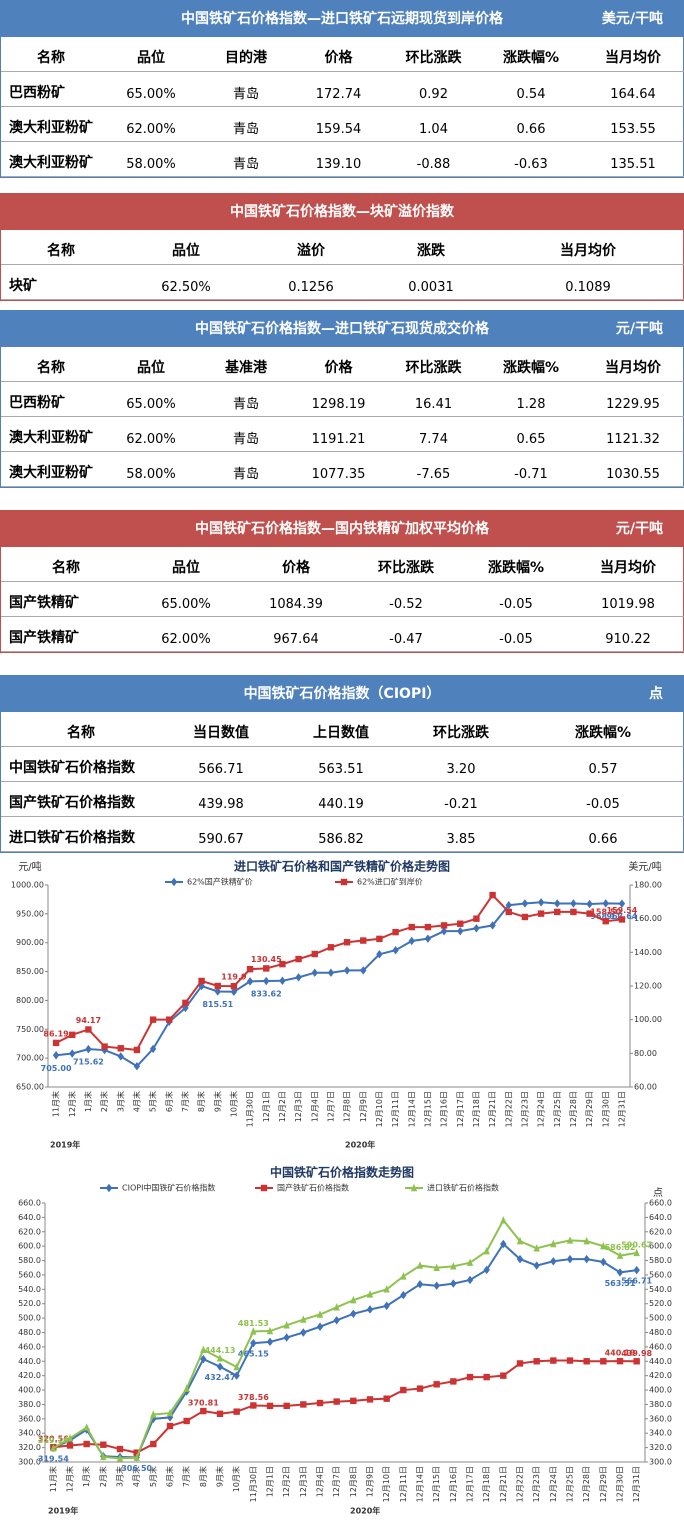  Describe the element at coordinates (29, 1289) in the screenshot. I see `y-tick-label: 540.0` at that location.